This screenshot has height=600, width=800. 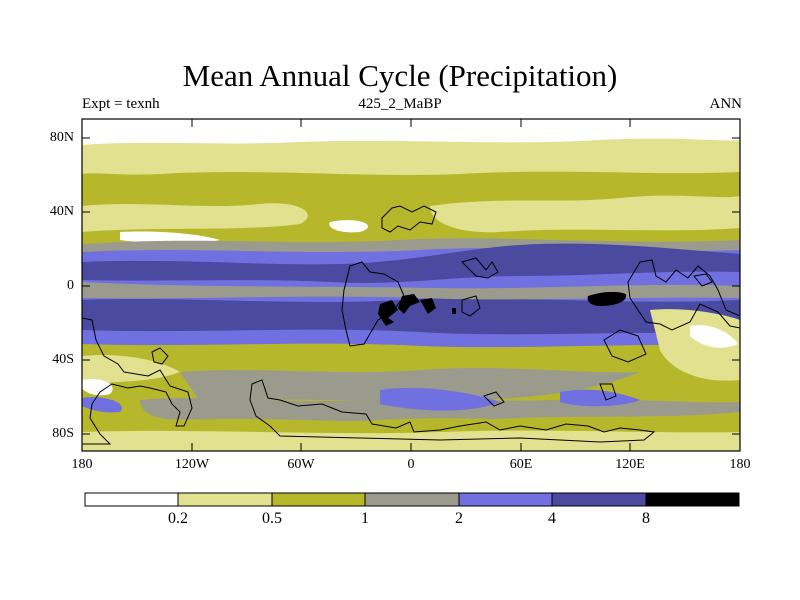 What do you see at coordinates (178, 518) in the screenshot?
I see `colorbar-label-0-2: 0.2` at bounding box center [178, 518].